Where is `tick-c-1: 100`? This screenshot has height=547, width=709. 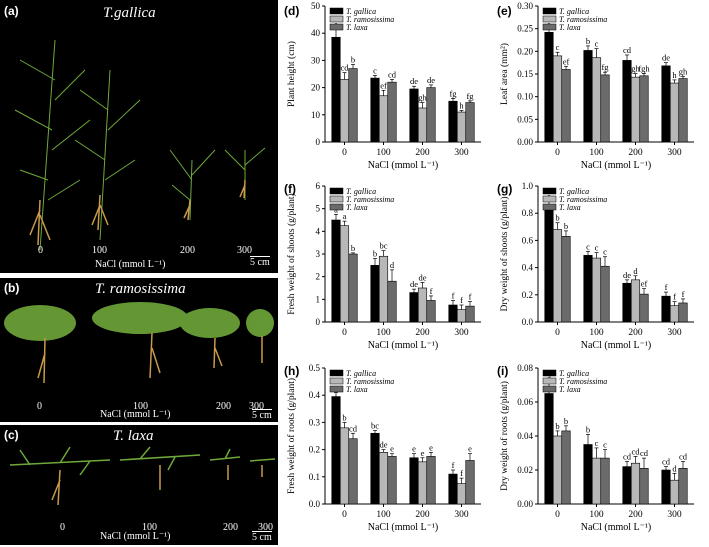 tick-c-1: 100 is located at coordinates (149, 527).